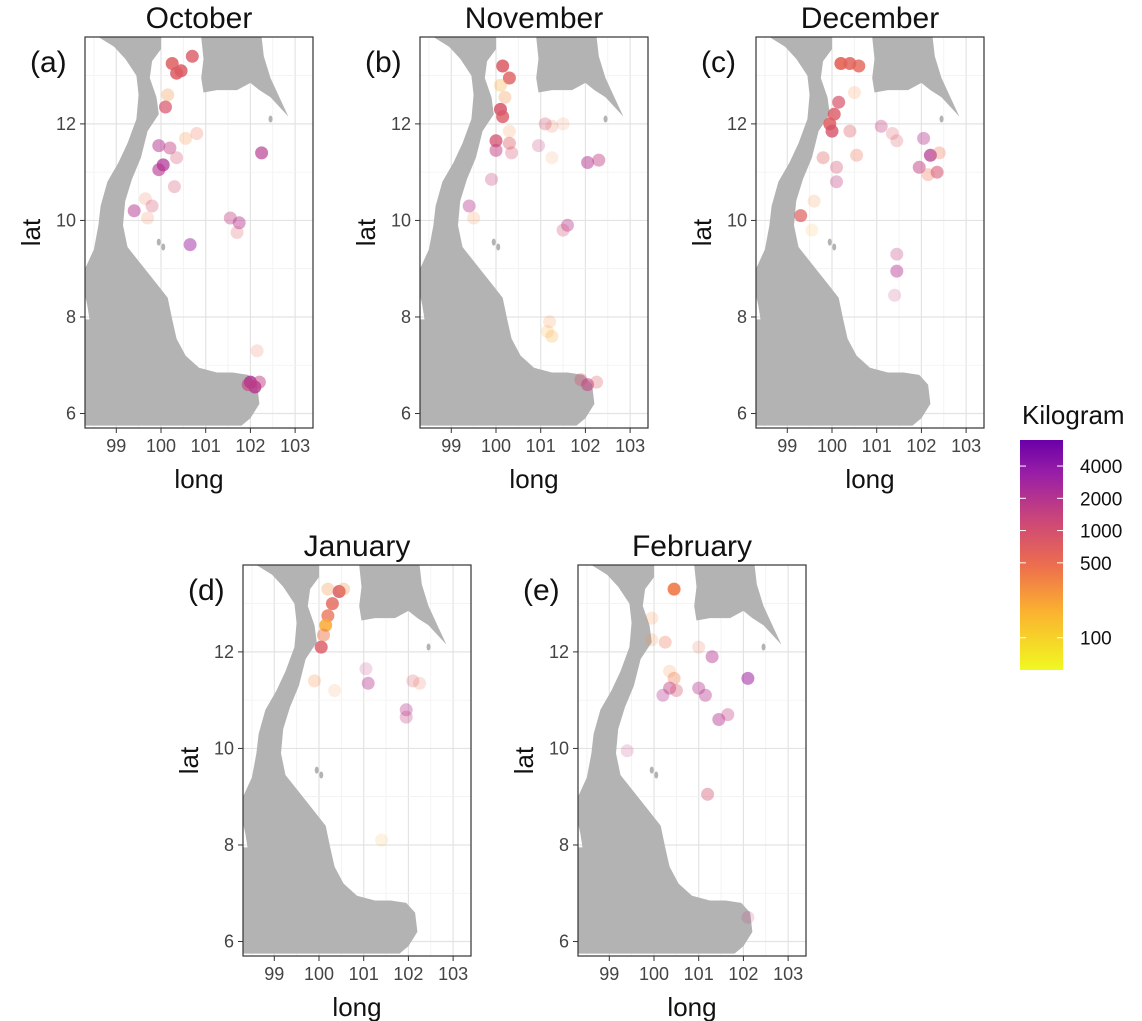 This screenshot has width=1142, height=1021. I want to click on panel-label: (e), so click(541, 590).